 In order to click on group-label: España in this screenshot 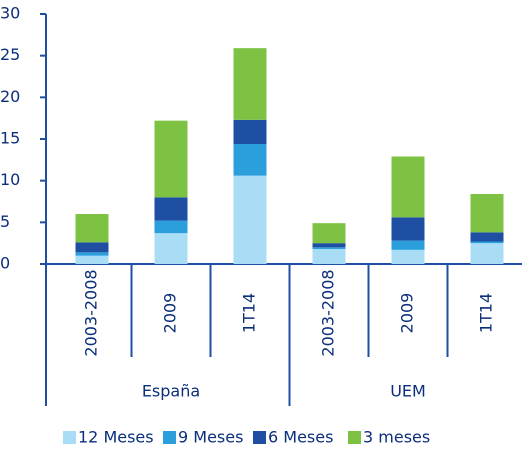, I will do `click(171, 391)`.